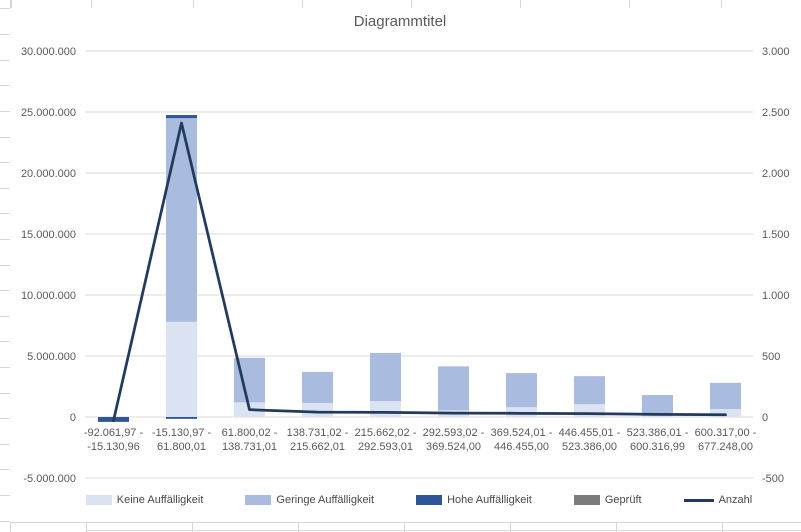  What do you see at coordinates (735, 500) in the screenshot?
I see `legend-label: Anzahl` at bounding box center [735, 500].